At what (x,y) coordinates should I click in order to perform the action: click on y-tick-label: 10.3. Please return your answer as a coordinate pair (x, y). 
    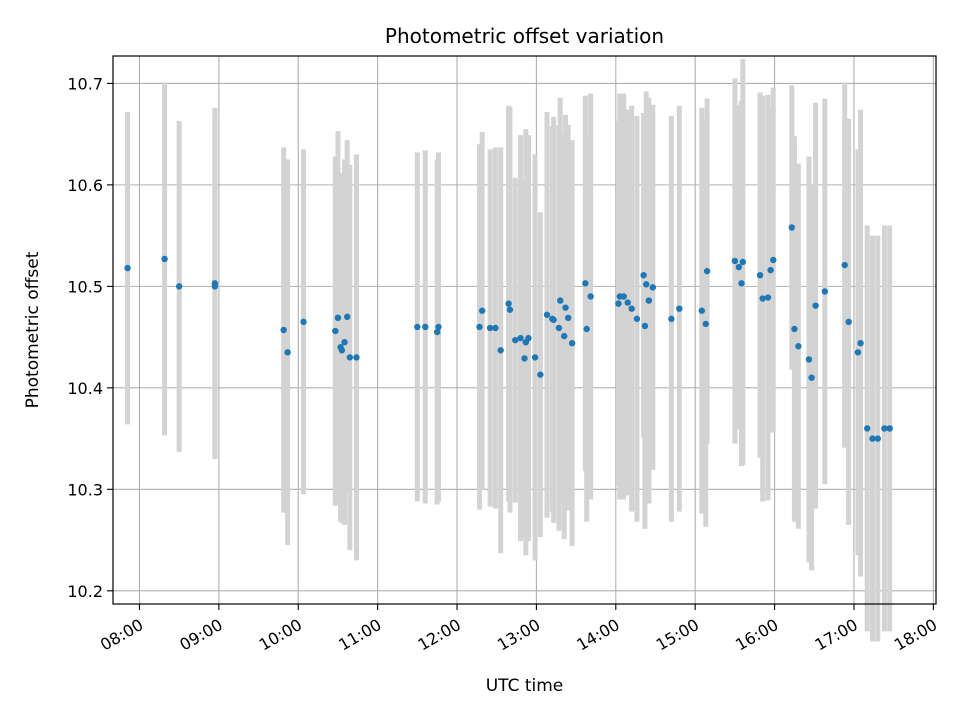
    Looking at the image, I should click on (85, 489).